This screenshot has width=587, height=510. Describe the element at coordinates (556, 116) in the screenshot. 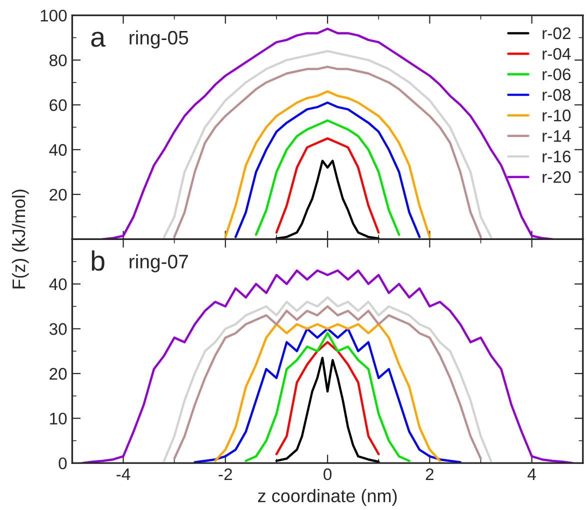

I see `legend-label: r-10` at that location.